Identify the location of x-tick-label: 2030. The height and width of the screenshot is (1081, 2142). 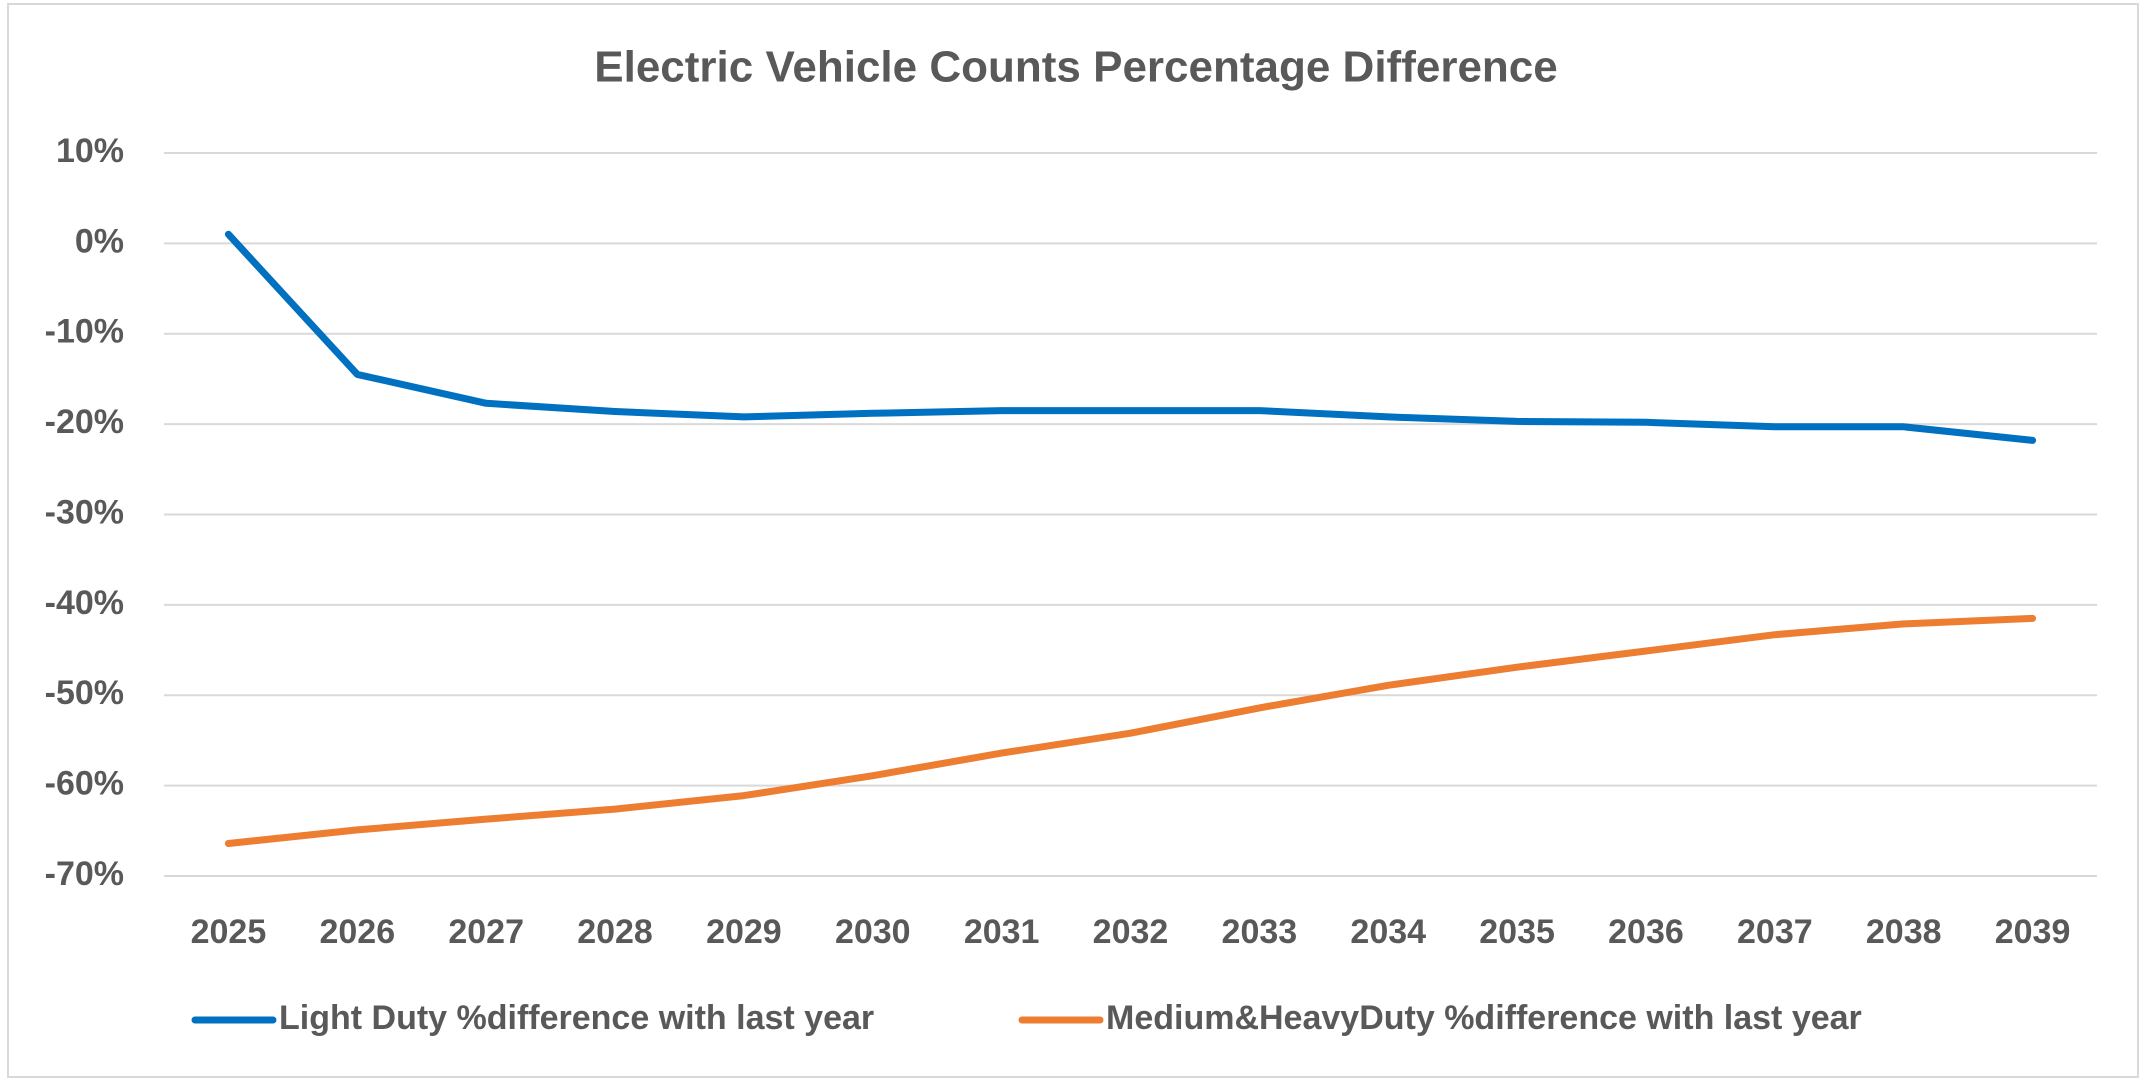
(873, 932).